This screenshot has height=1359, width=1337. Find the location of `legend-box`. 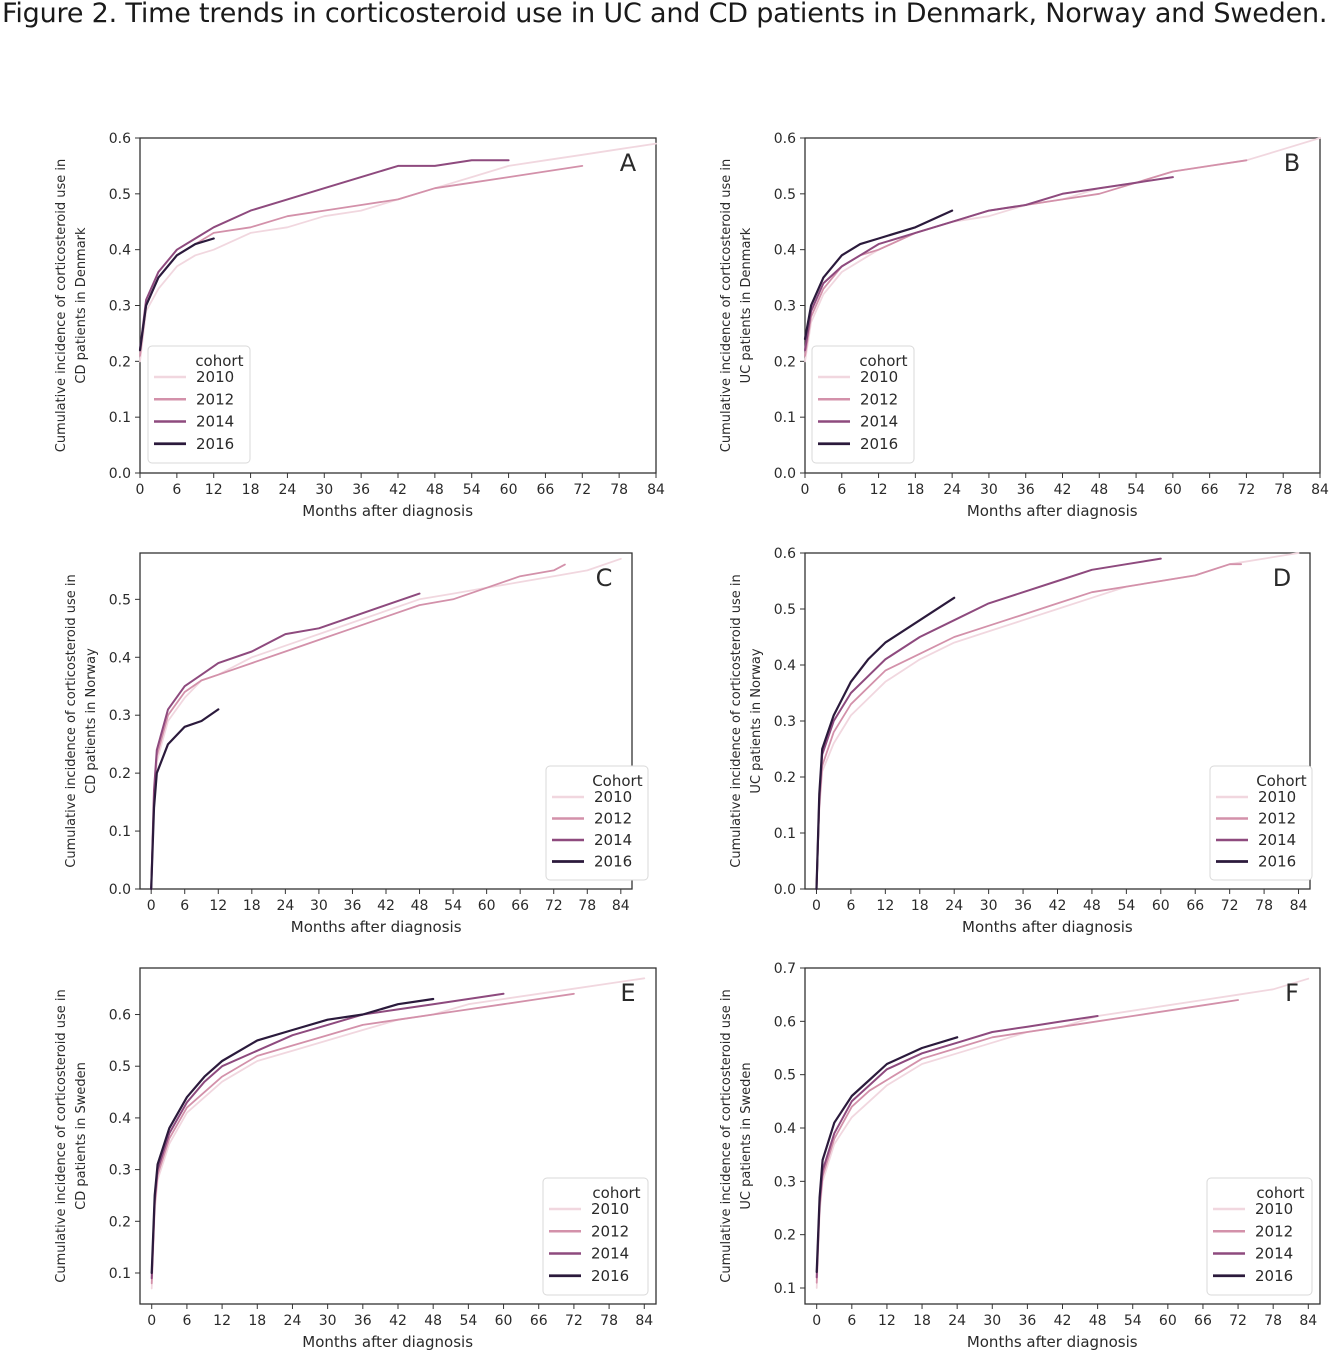

legend-box is located at coordinates (595, 1236).